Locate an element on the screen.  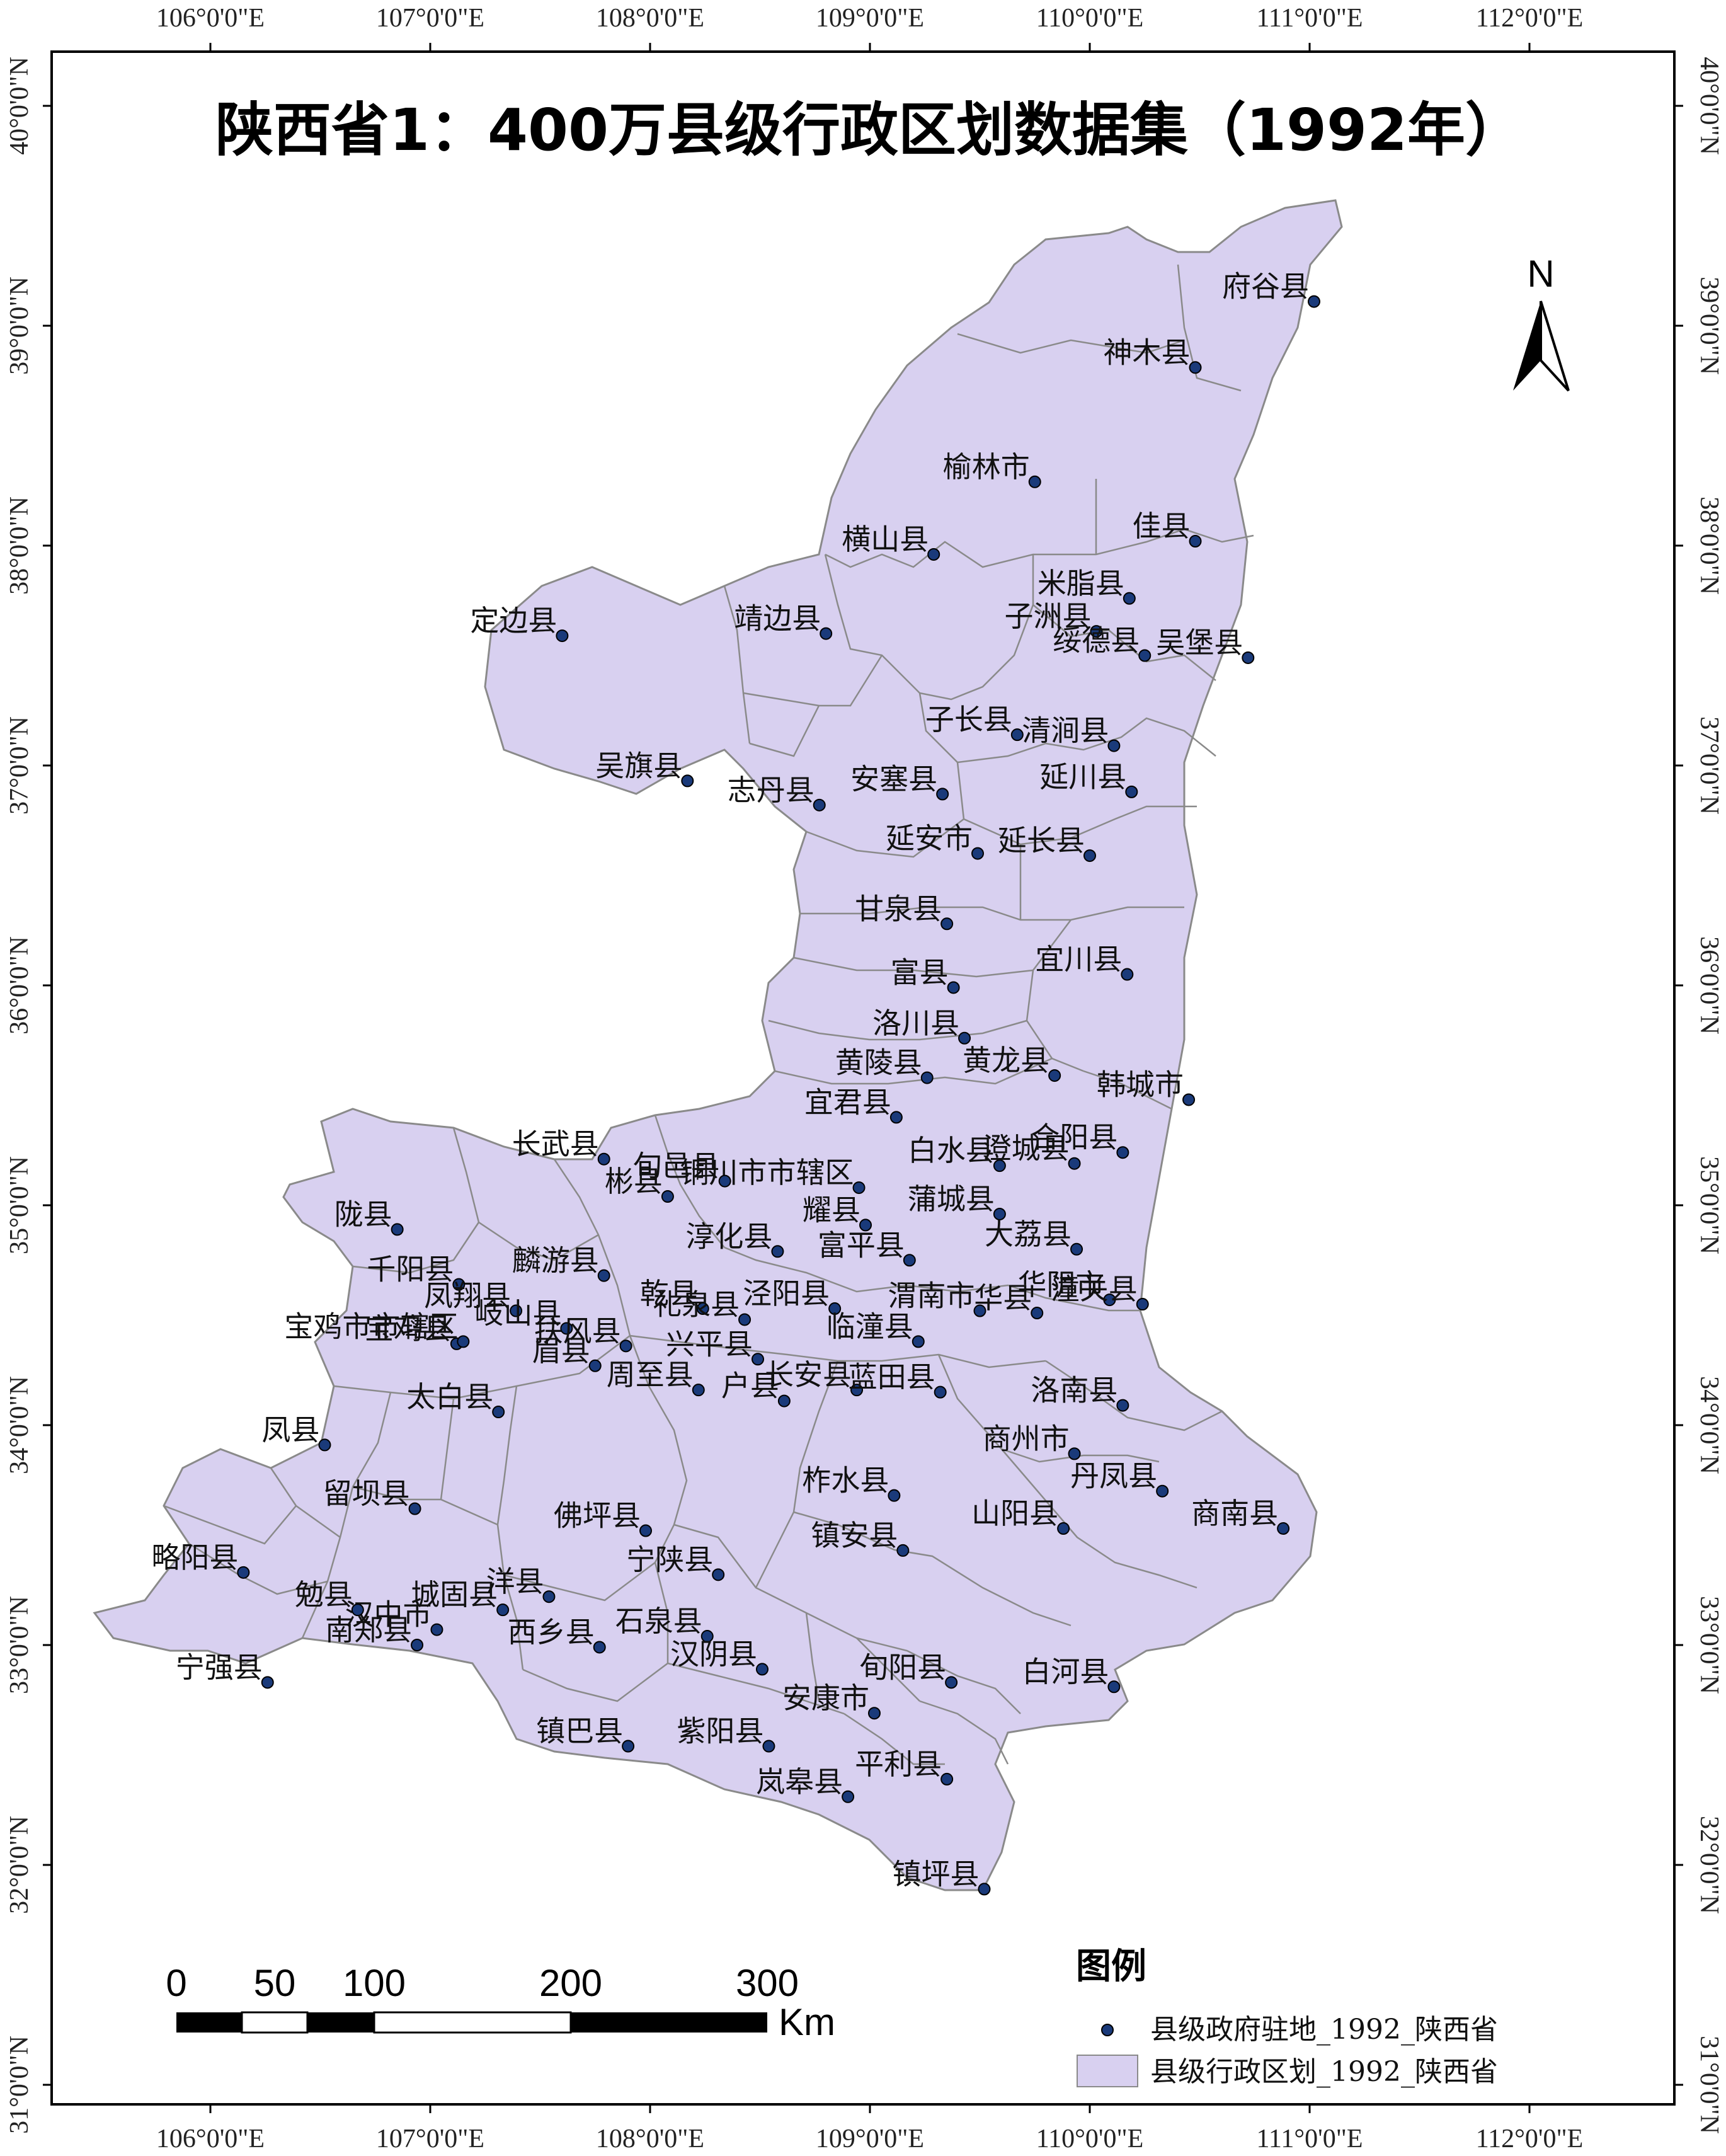
county-label: 岐山县 is located at coordinates (517, 1313).